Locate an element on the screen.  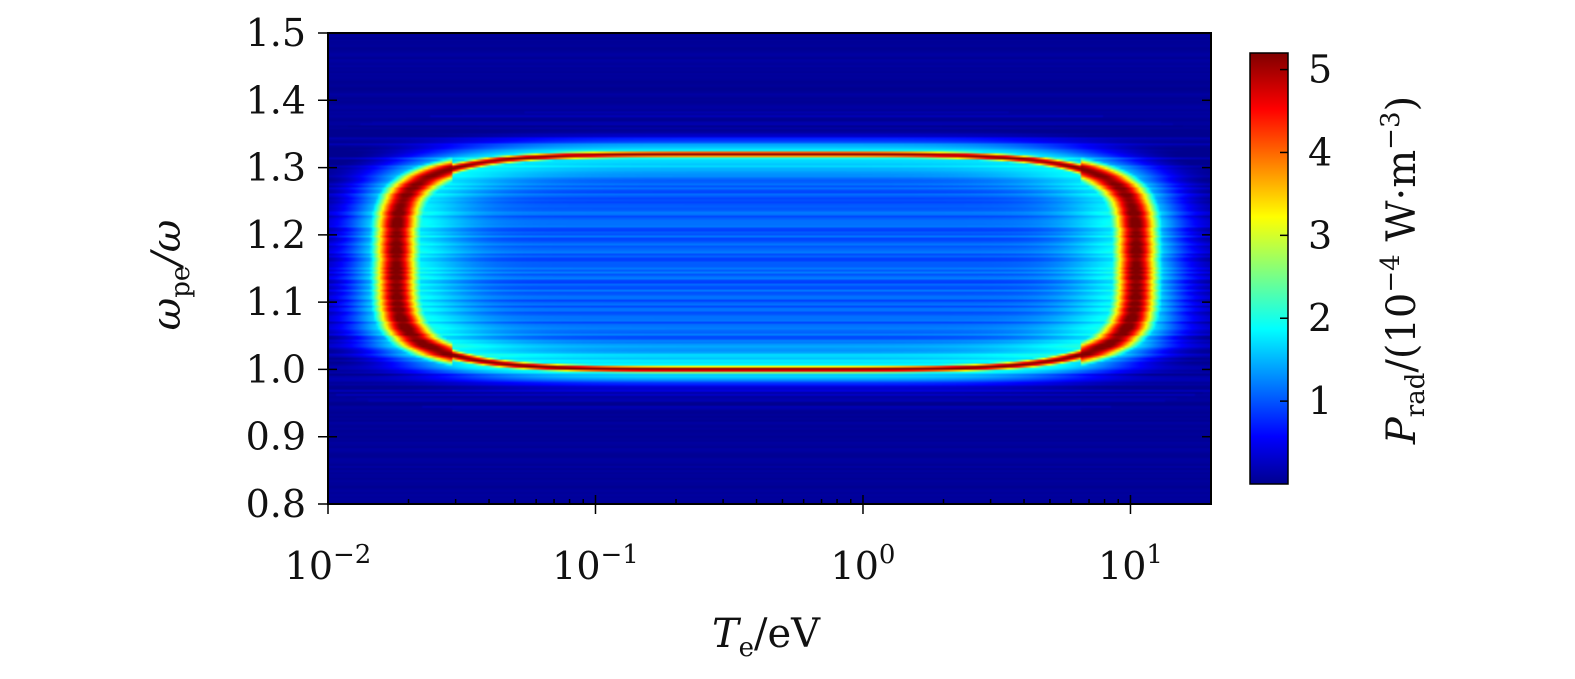
x-tick-label: 10¹ is located at coordinates (1130, 564).